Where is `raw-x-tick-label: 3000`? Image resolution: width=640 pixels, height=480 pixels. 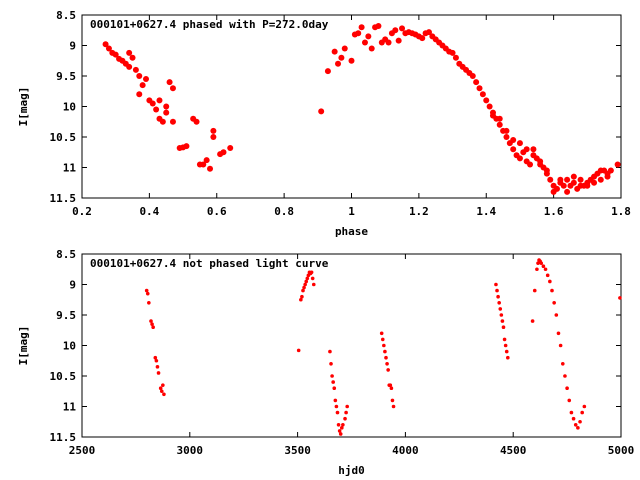 raw-x-tick-label: 3000 is located at coordinates (190, 450).